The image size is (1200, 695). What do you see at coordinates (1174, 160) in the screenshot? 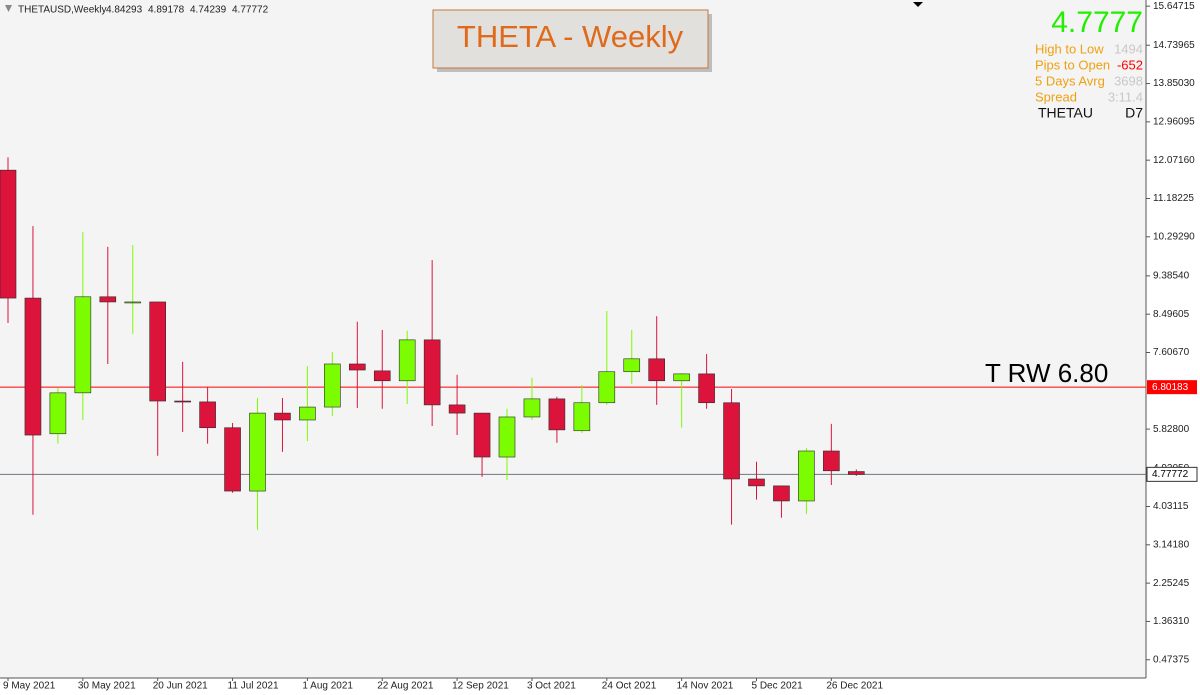
I see `y-tick-label: 12.07160` at bounding box center [1174, 160].